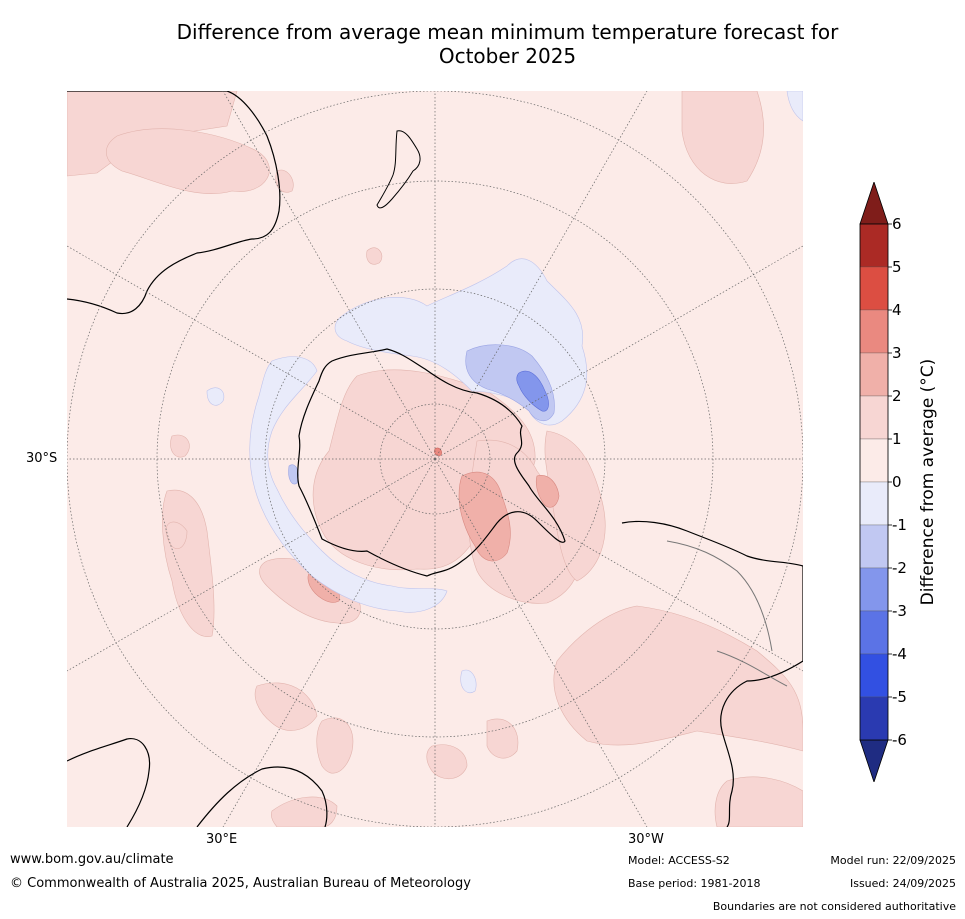 The width and height of the screenshot is (965, 919). Describe the element at coordinates (646, 839) in the screenshot. I see `longitude-label-30w: 30°W` at that location.